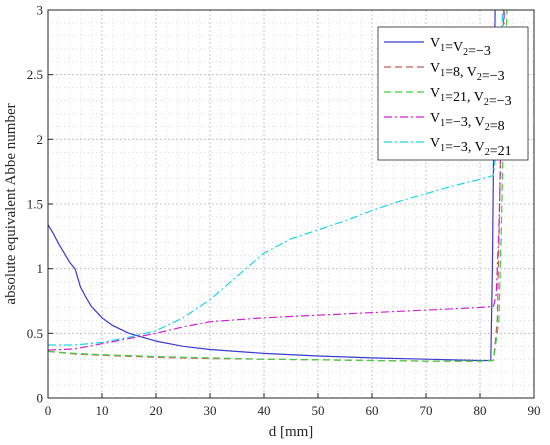  Describe the element at coordinates (291, 432) in the screenshot. I see `x-axis-label: d [mm]` at that location.